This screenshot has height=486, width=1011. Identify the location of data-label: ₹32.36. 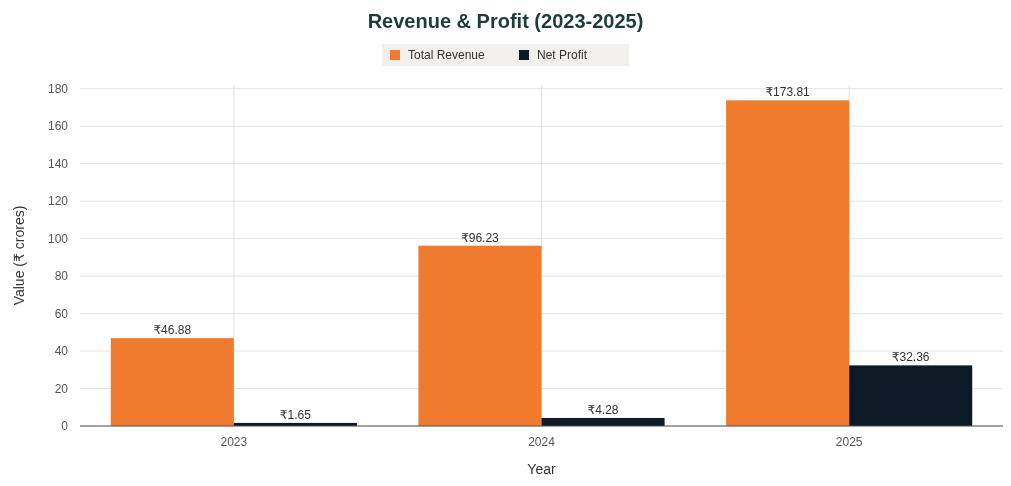
(910, 357).